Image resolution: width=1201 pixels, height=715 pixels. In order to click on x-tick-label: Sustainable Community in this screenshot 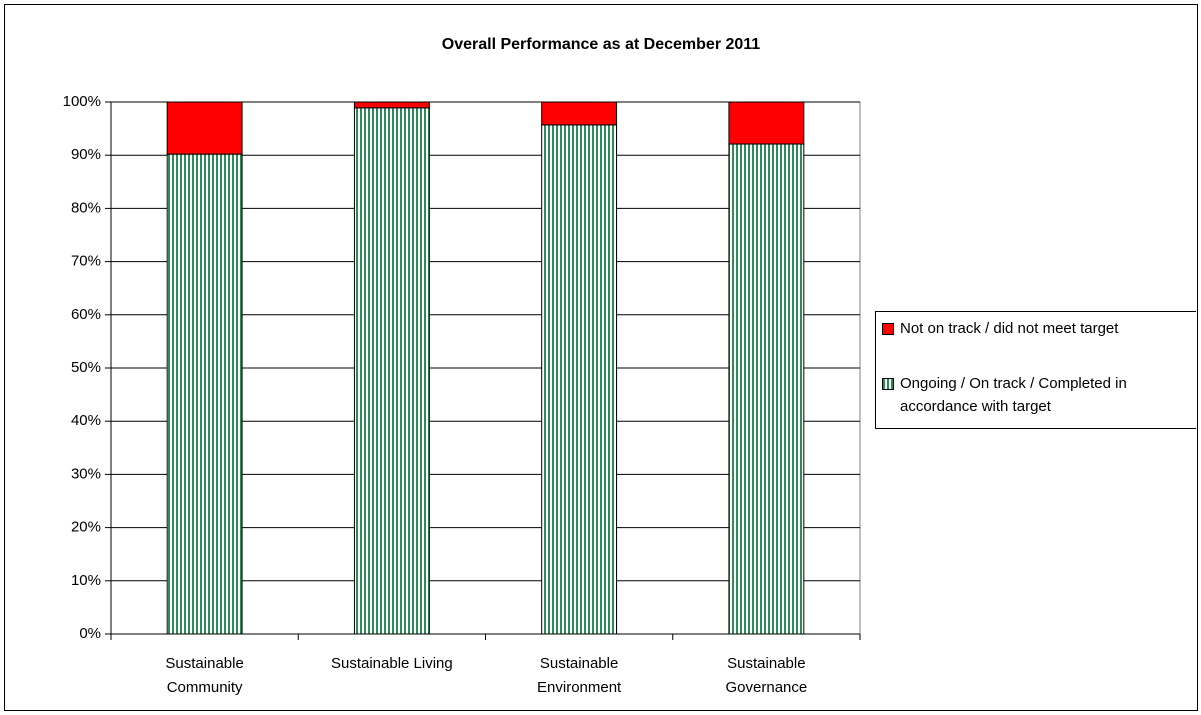, I will do `click(204, 675)`.